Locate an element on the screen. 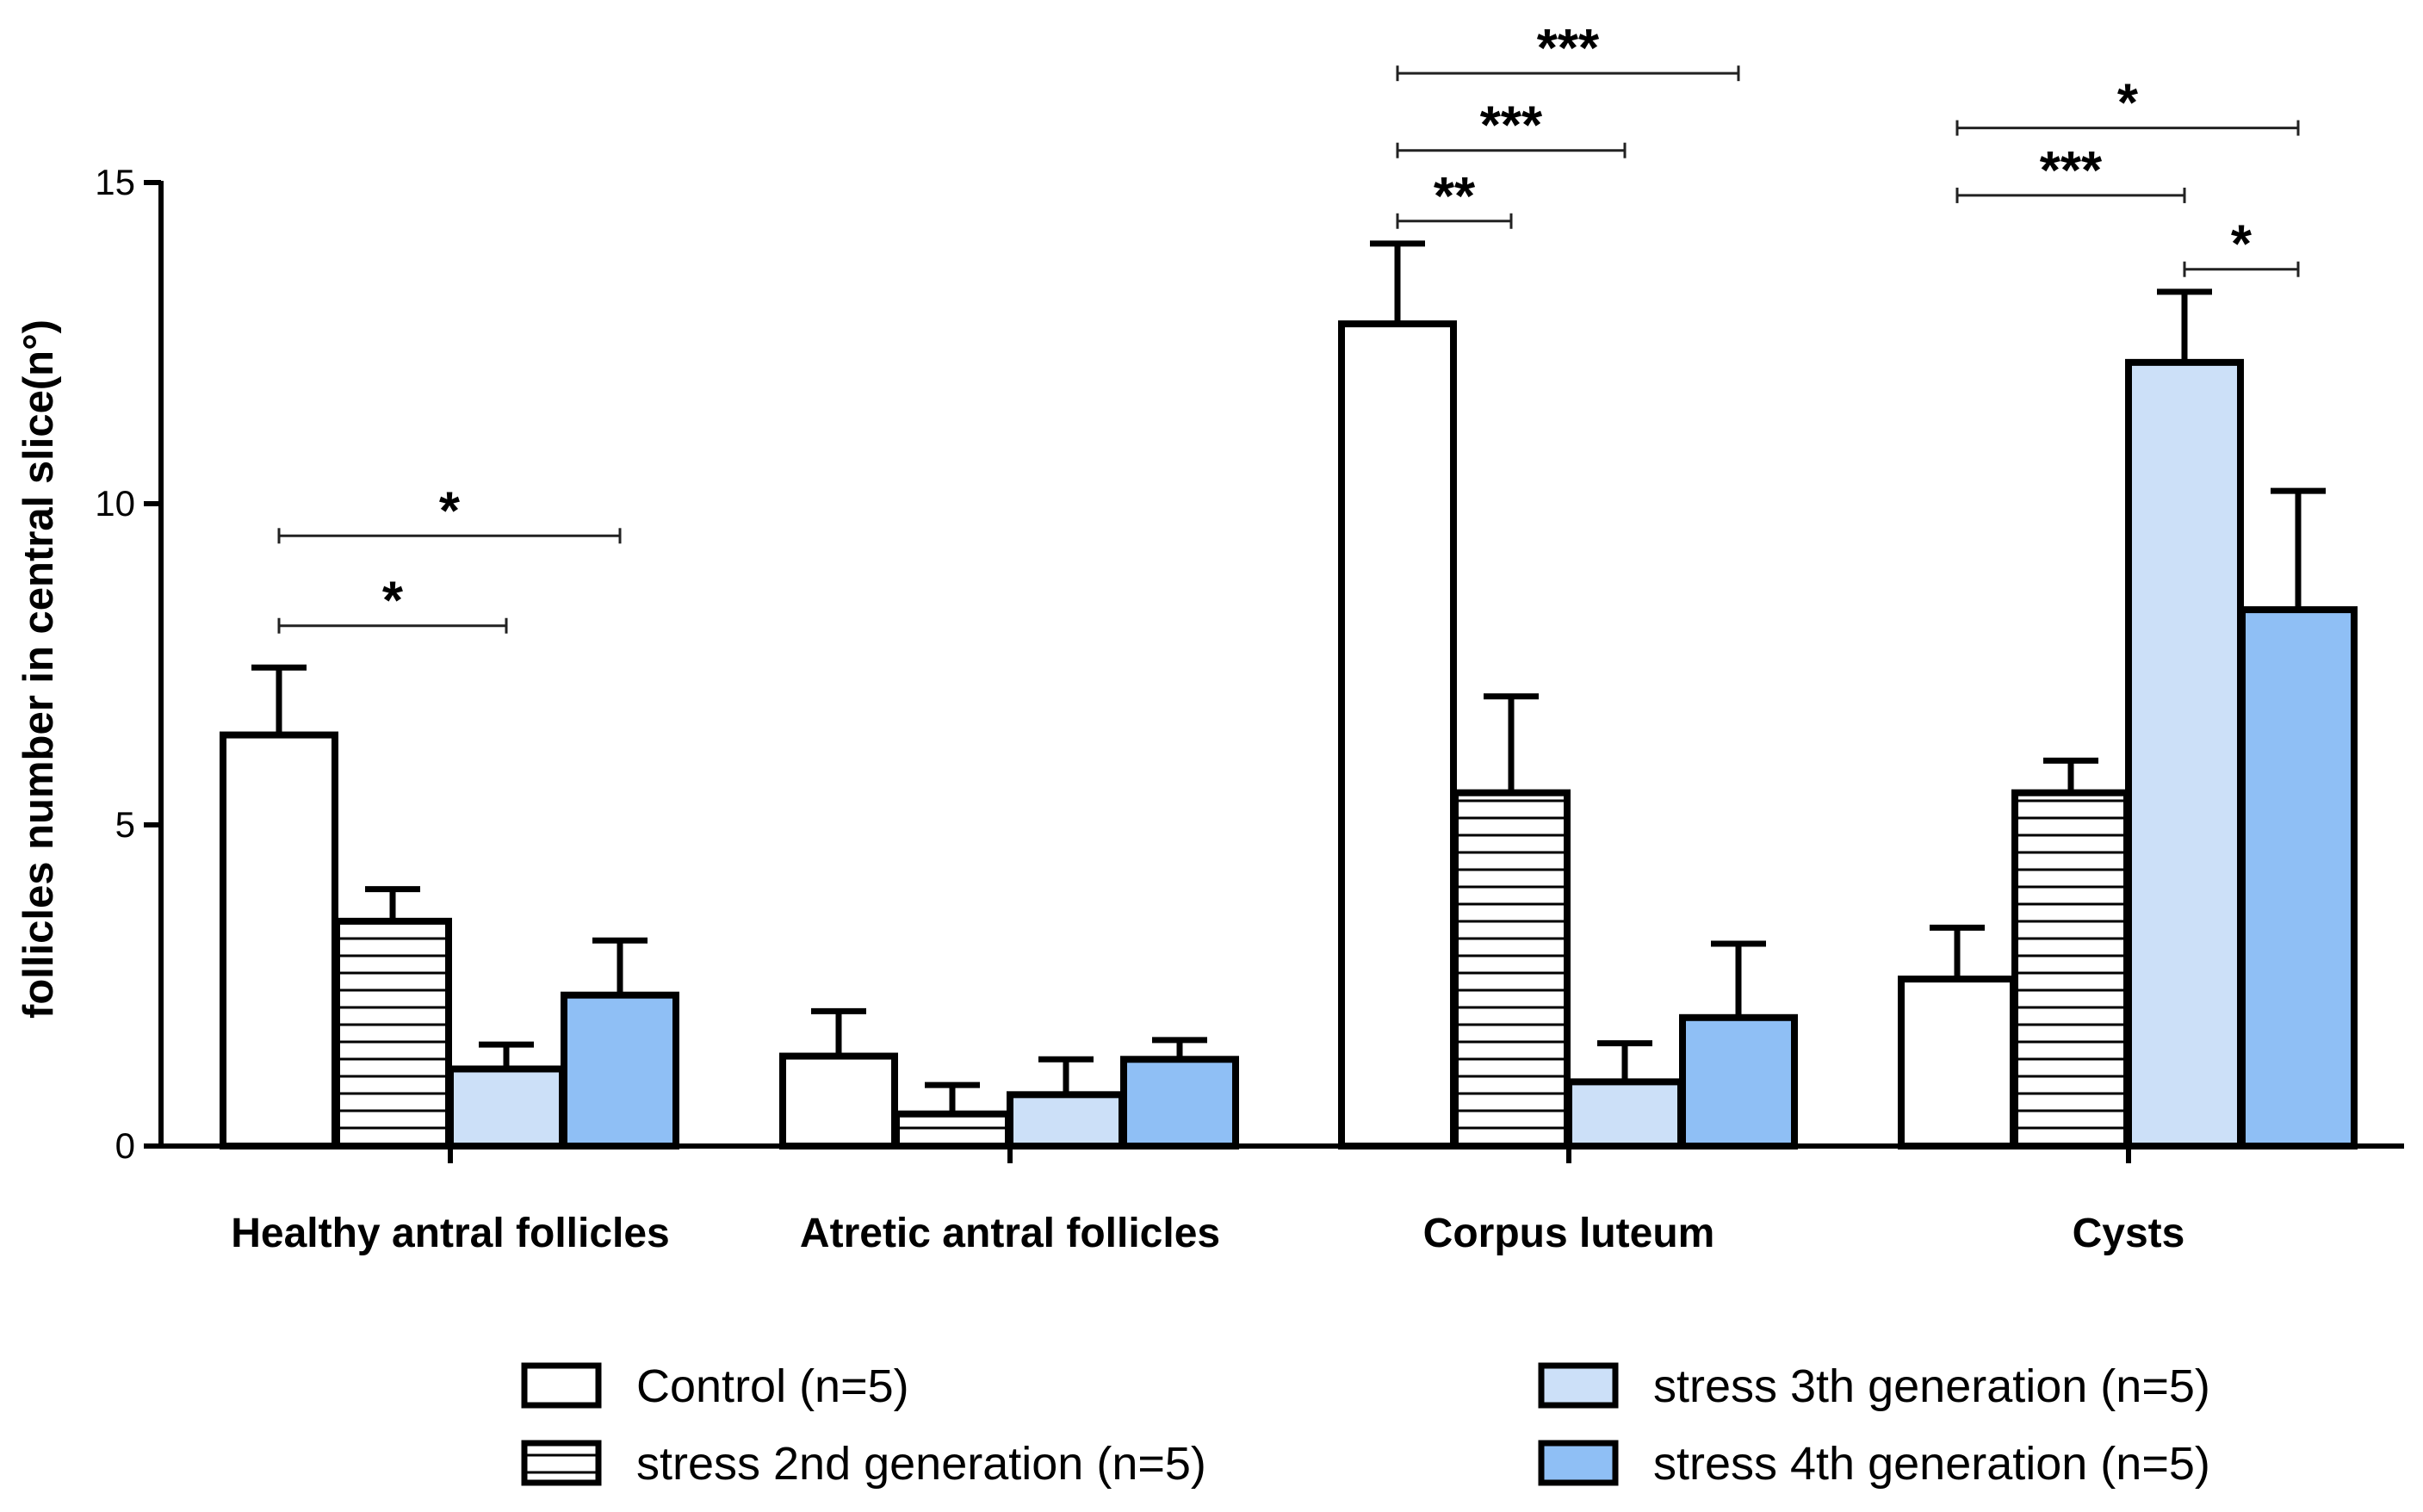 The width and height of the screenshot is (2423, 1512). y-axis-title: follicles number in central slice(n°) is located at coordinates (38, 669).